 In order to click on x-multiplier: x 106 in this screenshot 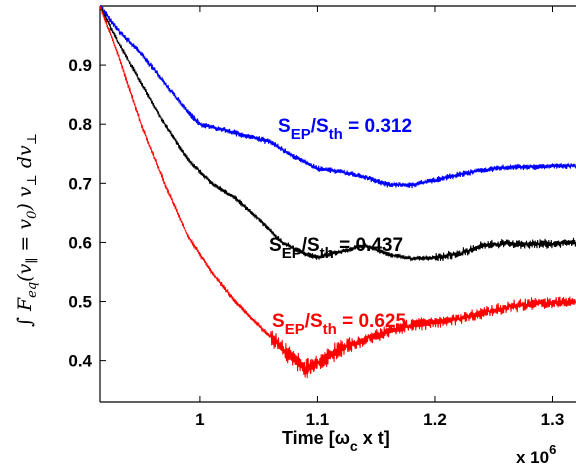, I will do `click(536, 454)`.